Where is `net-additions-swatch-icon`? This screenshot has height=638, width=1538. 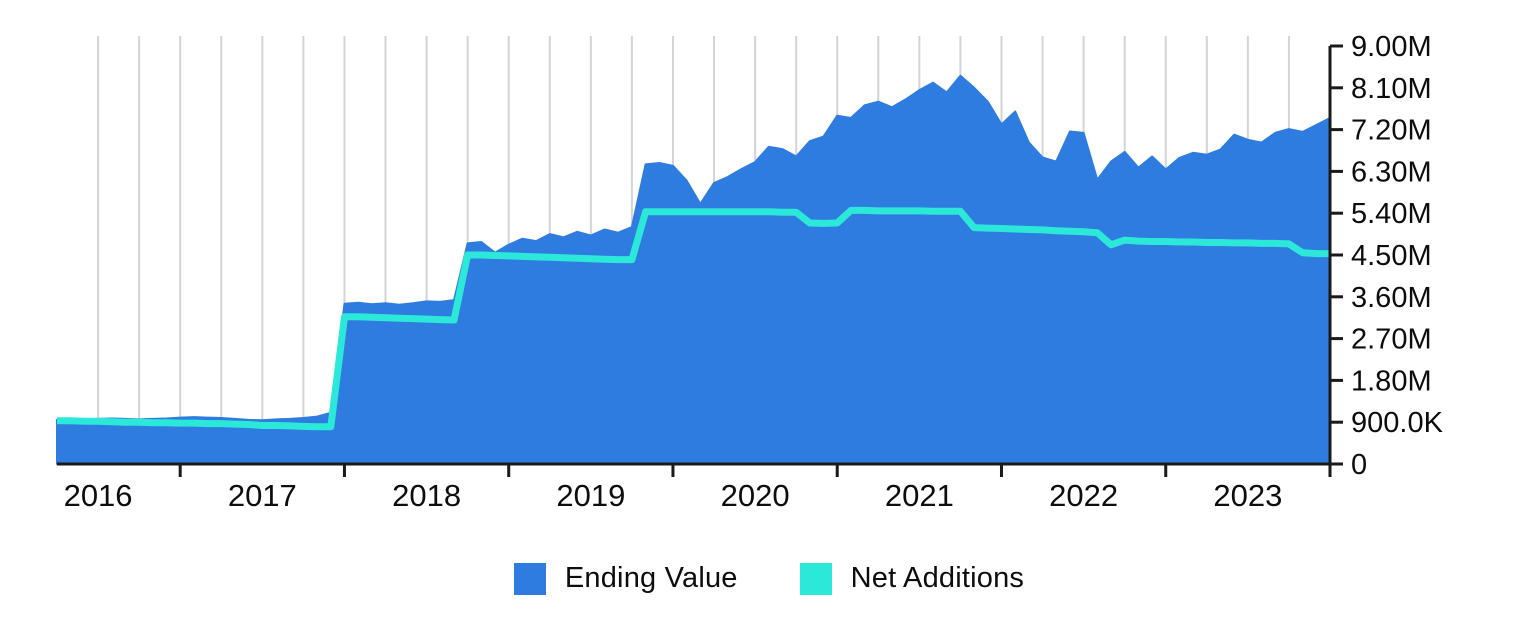 net-additions-swatch-icon is located at coordinates (815, 578).